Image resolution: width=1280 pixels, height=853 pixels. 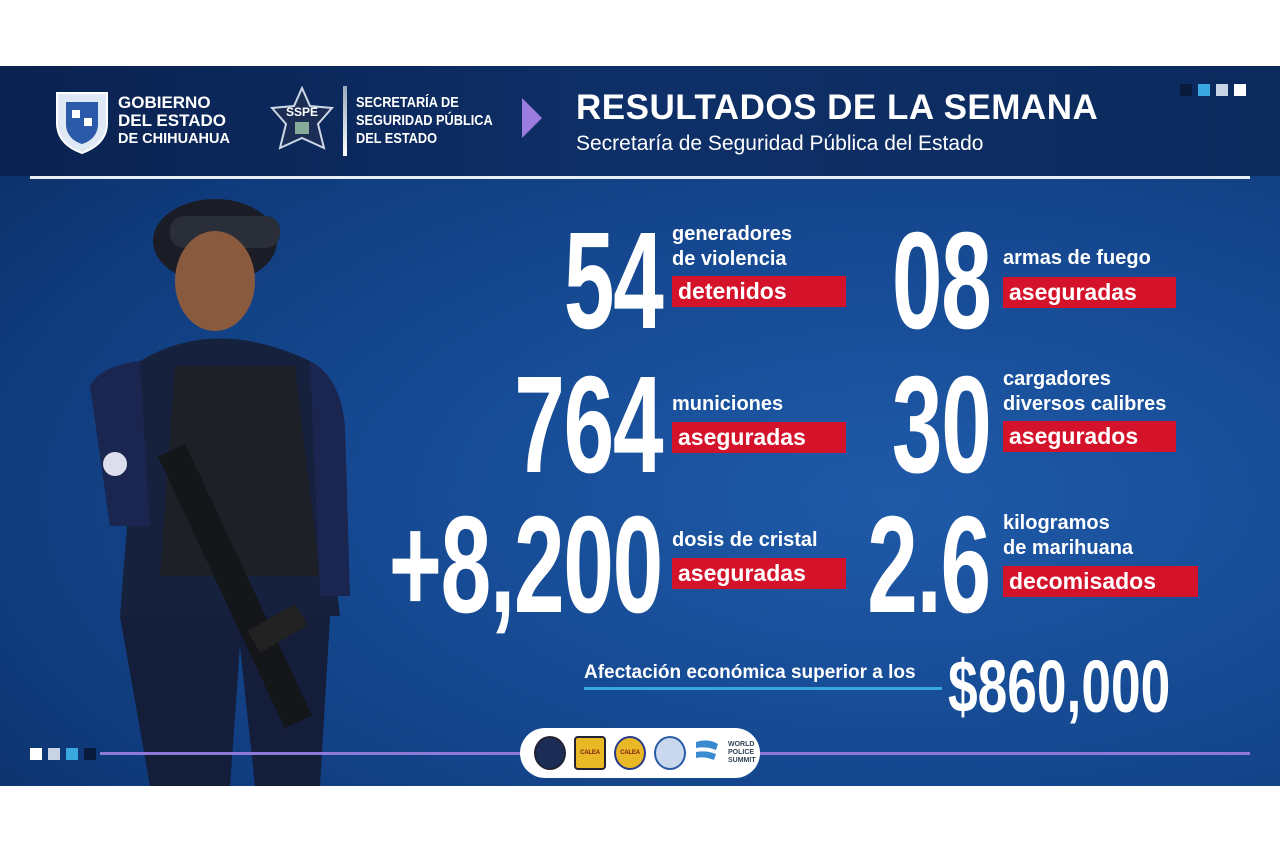 I want to click on stat-number: 764, so click(x=588, y=425).